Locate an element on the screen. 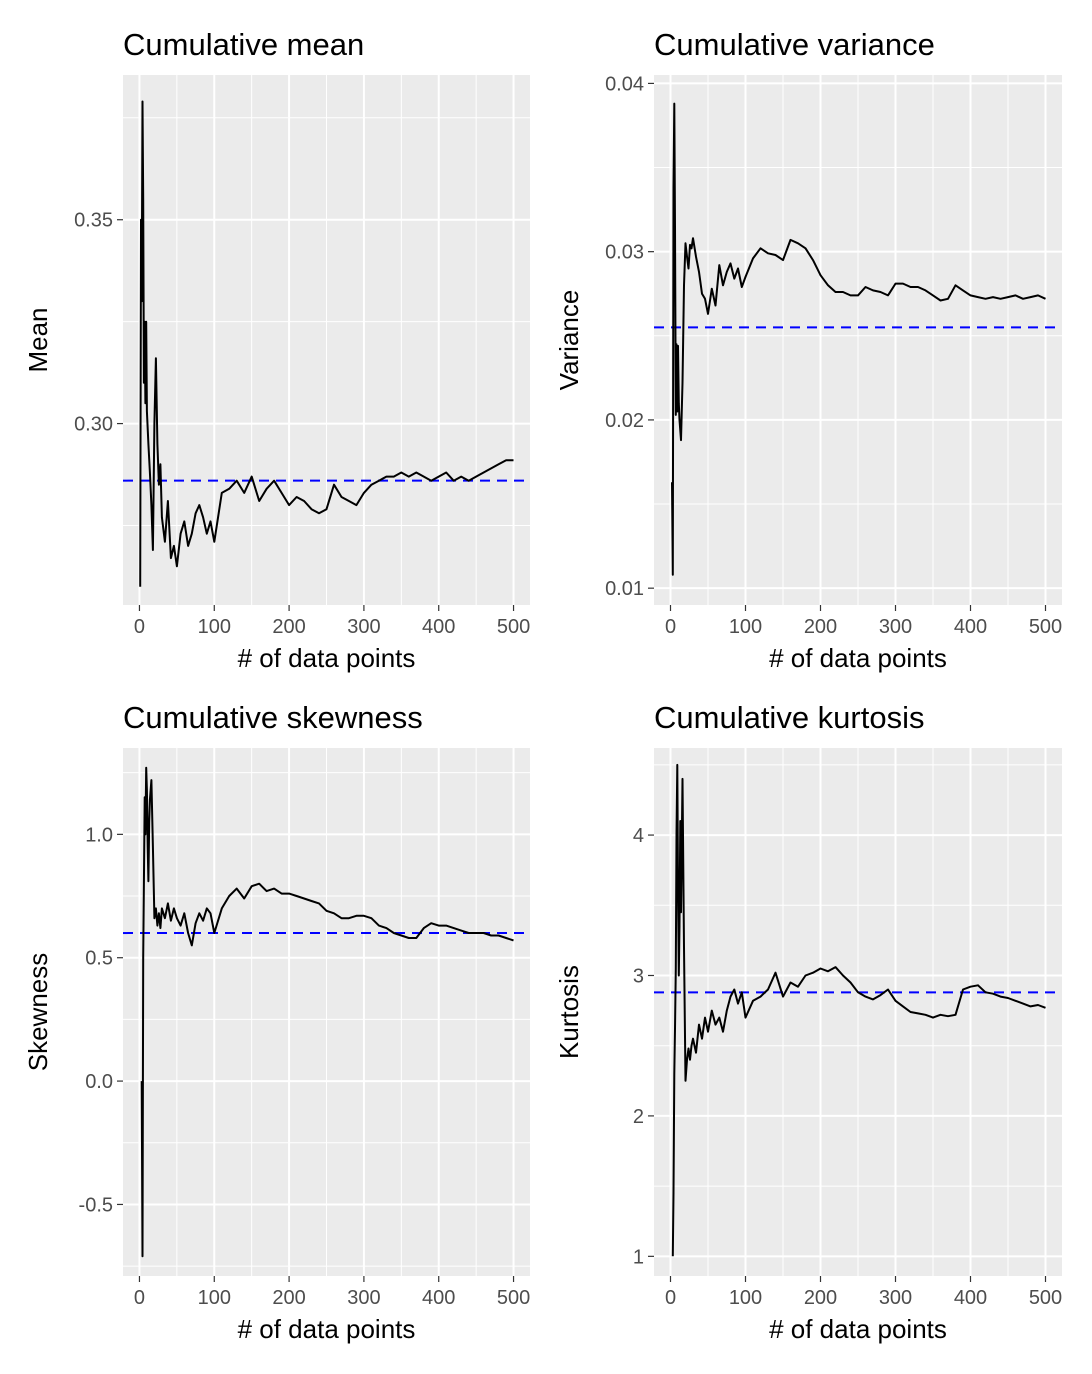 The height and width of the screenshot is (1374, 1092). y-tick-label: 0.30 is located at coordinates (93, 425).